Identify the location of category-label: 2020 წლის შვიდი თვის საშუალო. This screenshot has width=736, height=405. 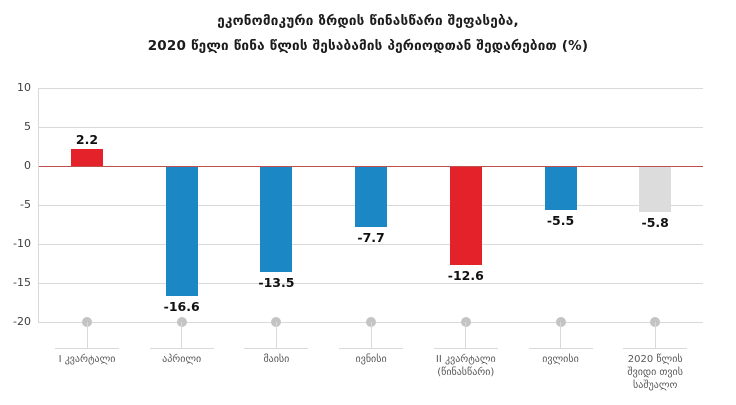
(655, 372).